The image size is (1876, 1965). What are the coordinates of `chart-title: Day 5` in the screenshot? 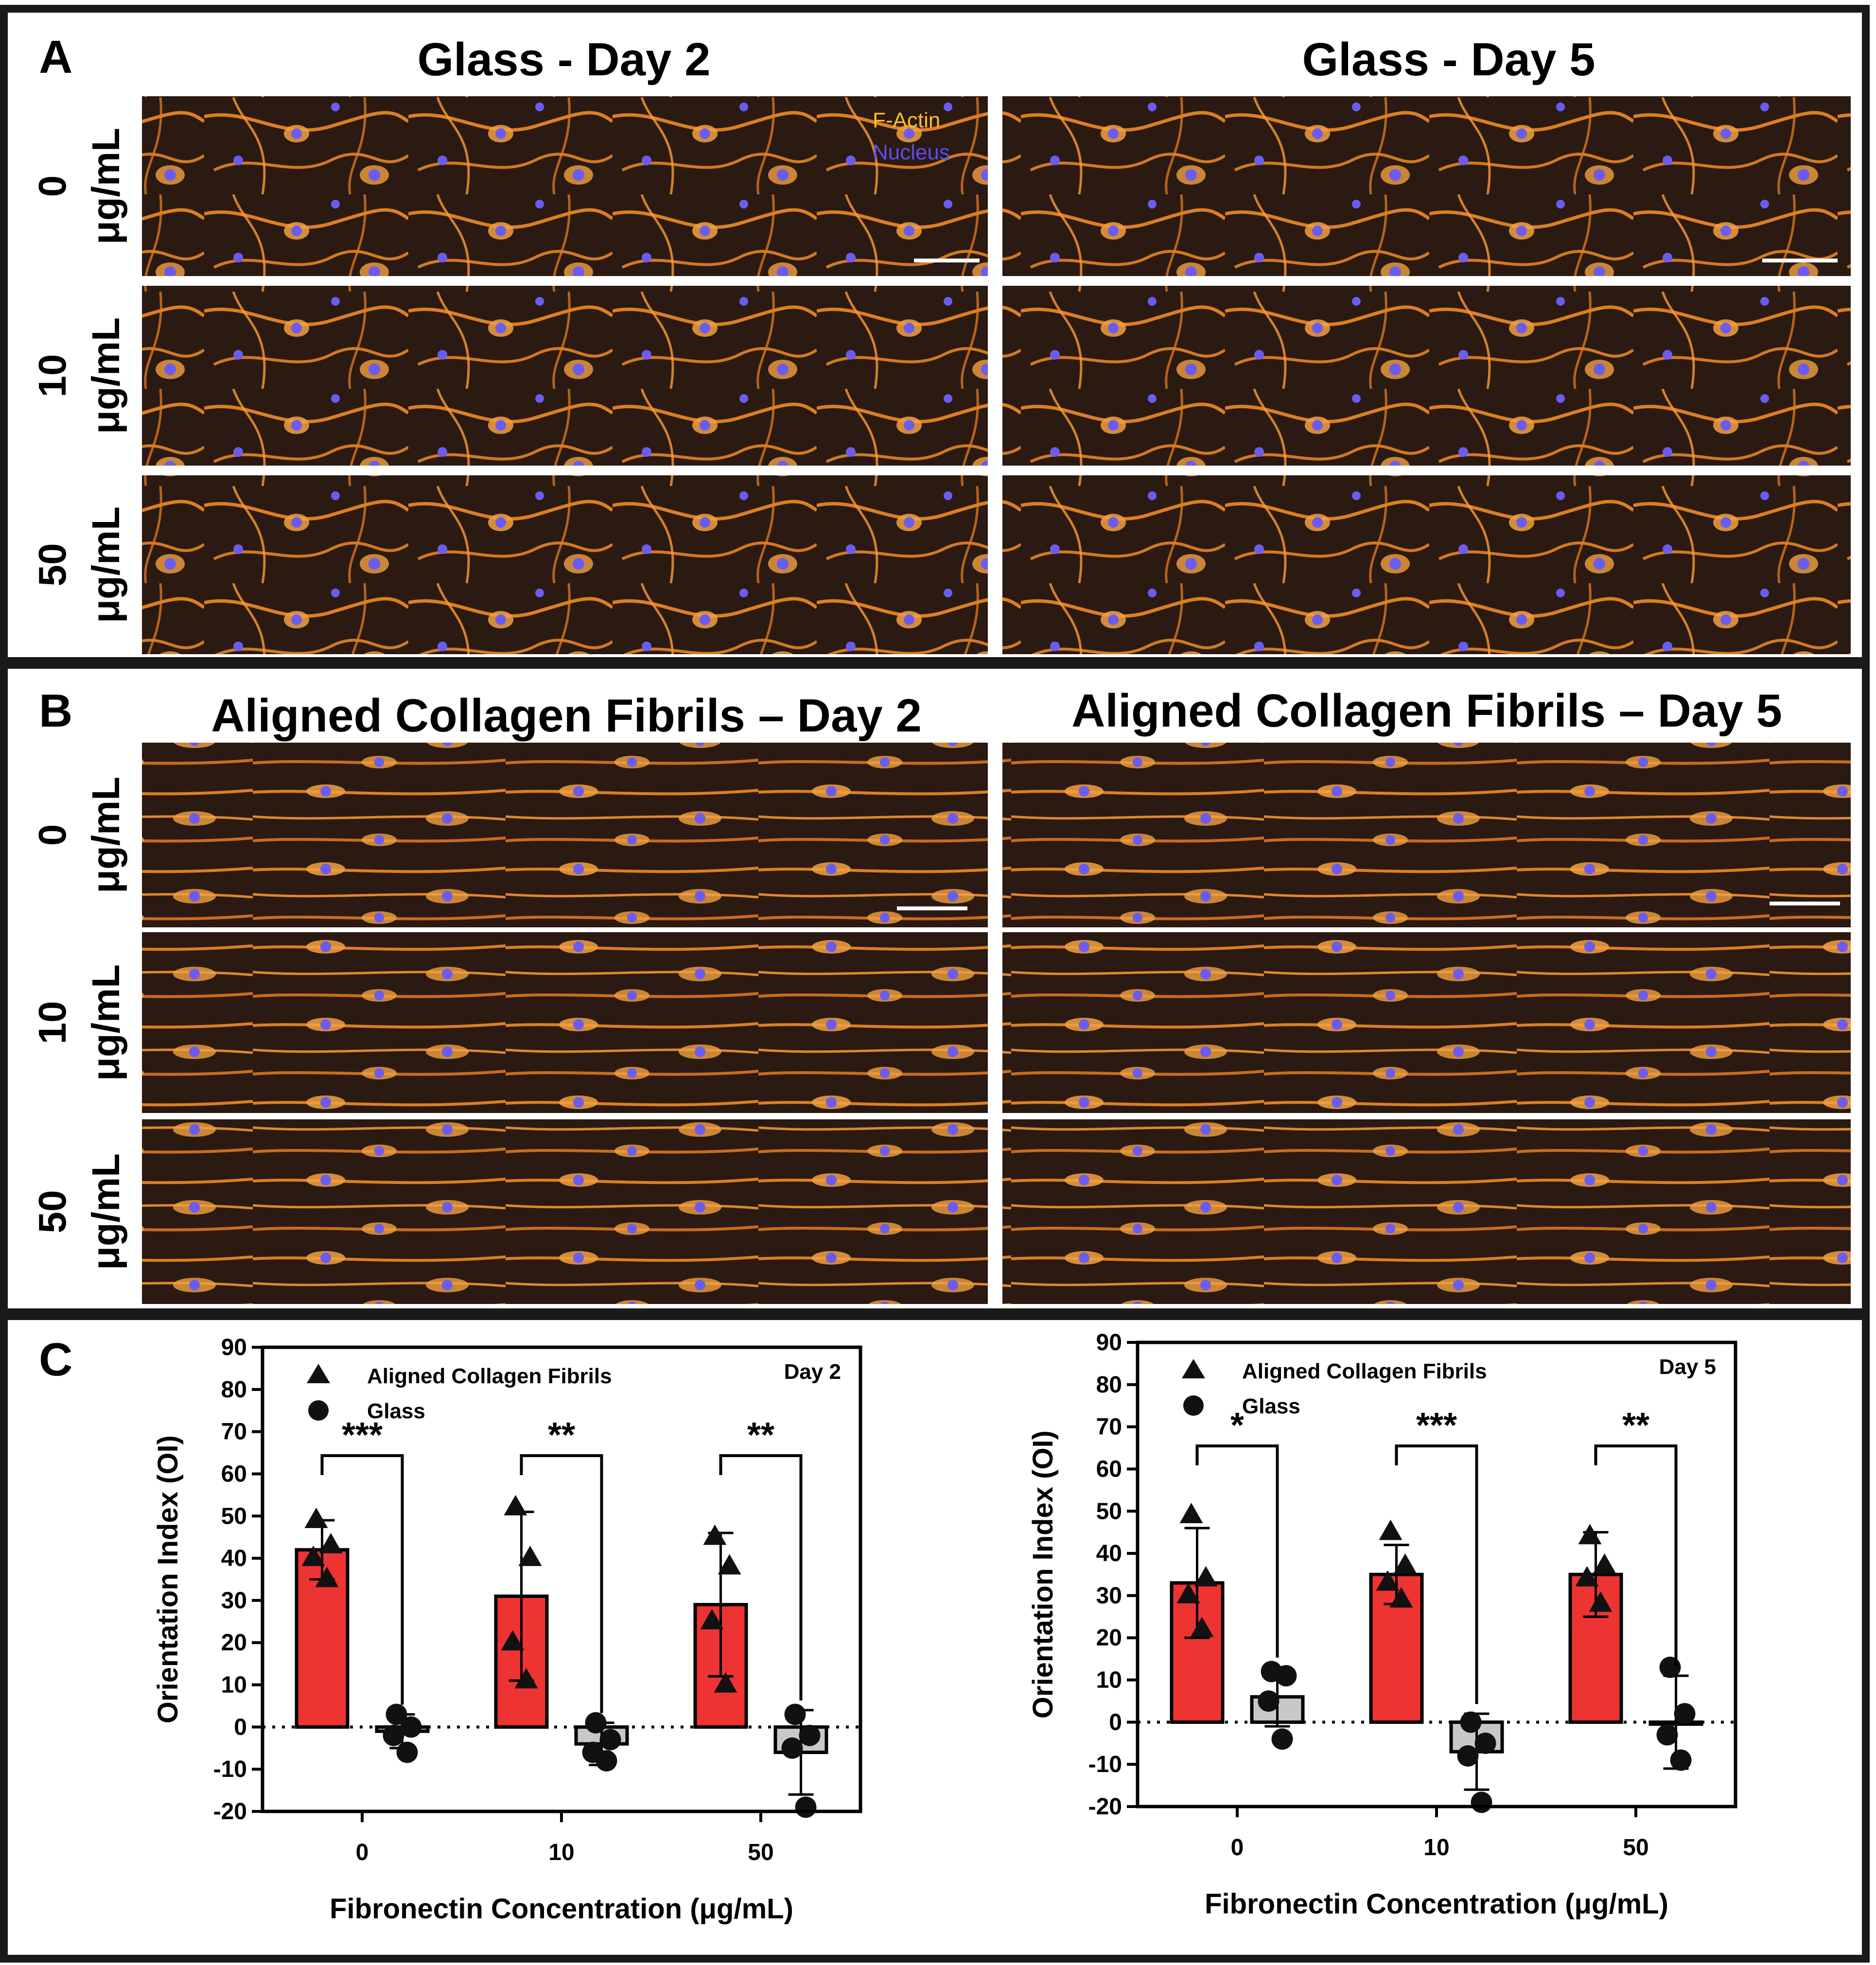 It's located at (1688, 1367).